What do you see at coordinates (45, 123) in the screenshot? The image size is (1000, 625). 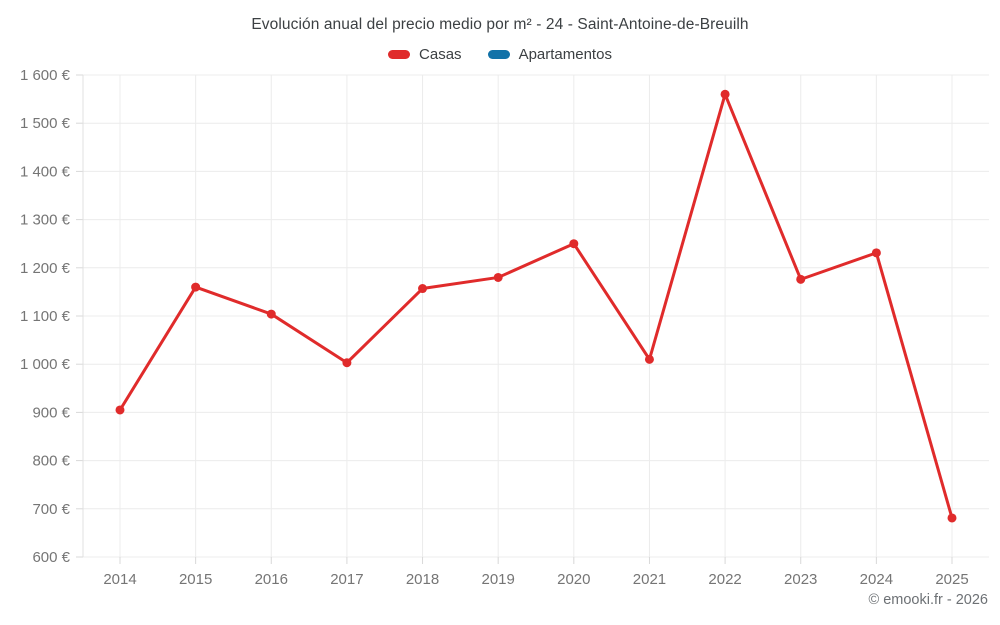 I see `y-axis-label: 1 500 €` at bounding box center [45, 123].